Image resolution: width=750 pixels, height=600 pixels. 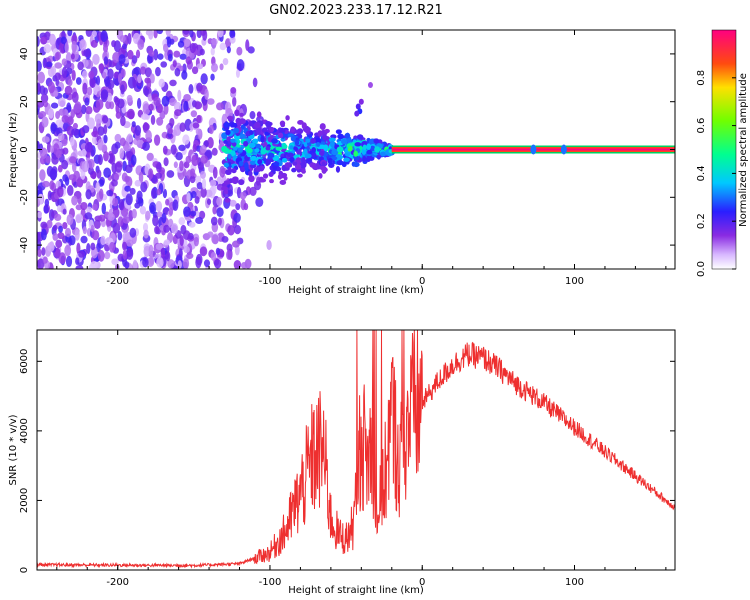 I want to click on spectrogram-x-label: Height of straight line (km), so click(x=356, y=290).